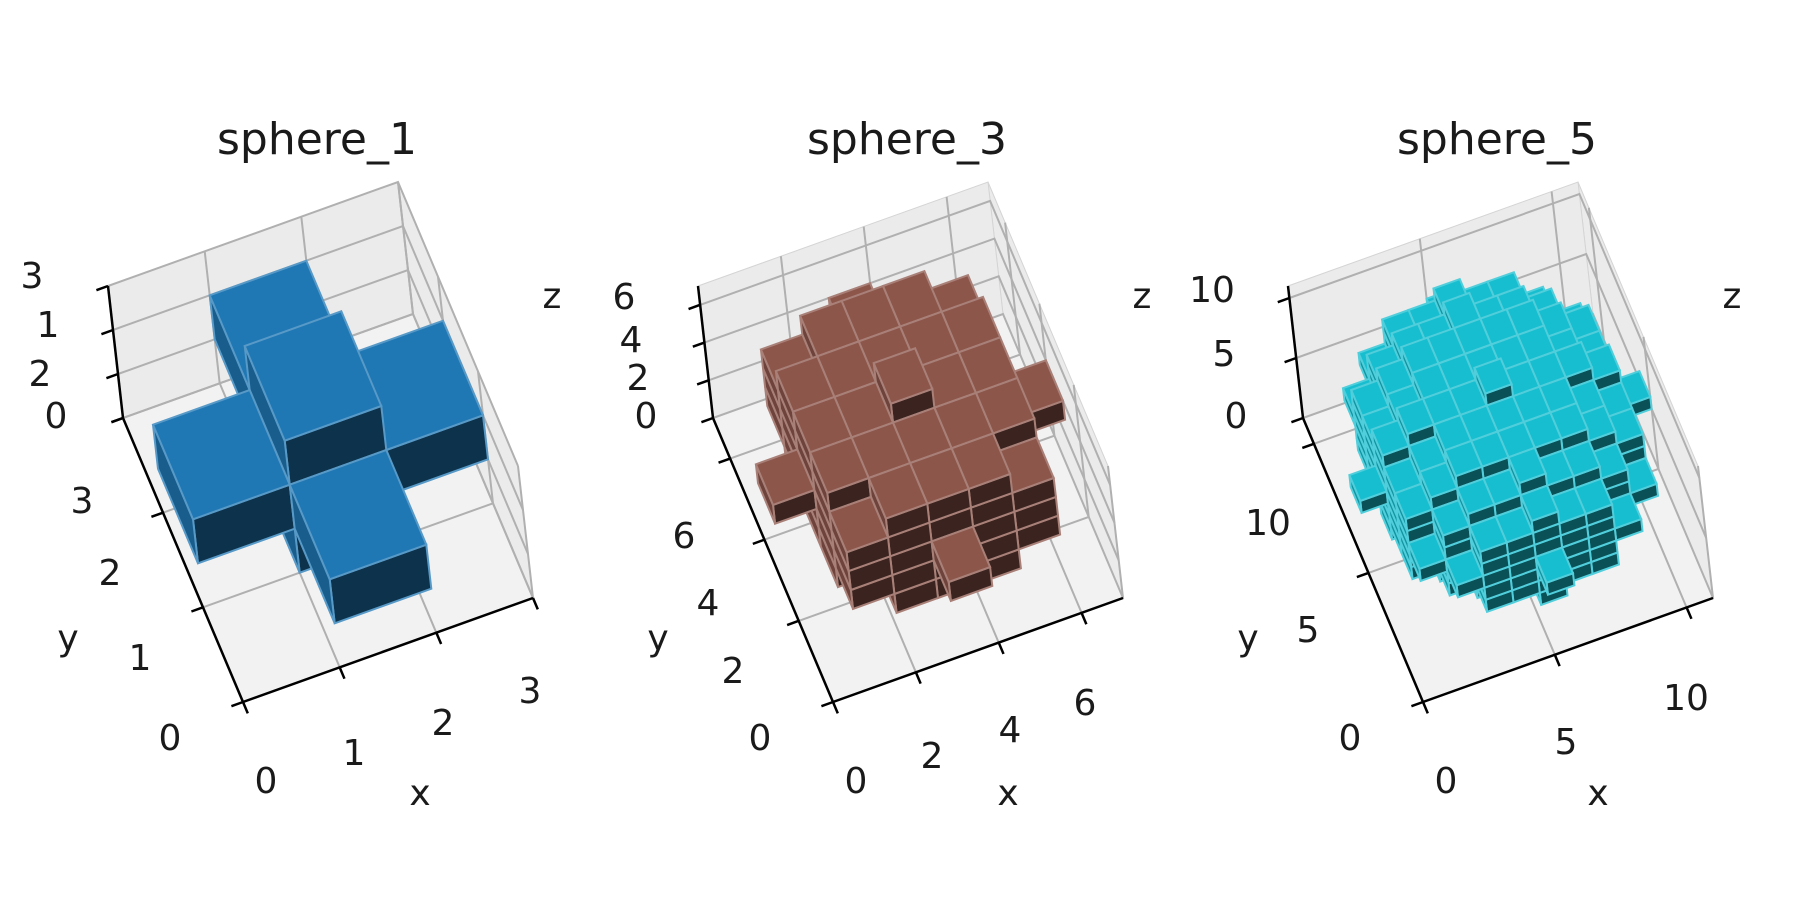  What do you see at coordinates (907, 139) in the screenshot?
I see `subplot-title: sphere_3` at bounding box center [907, 139].